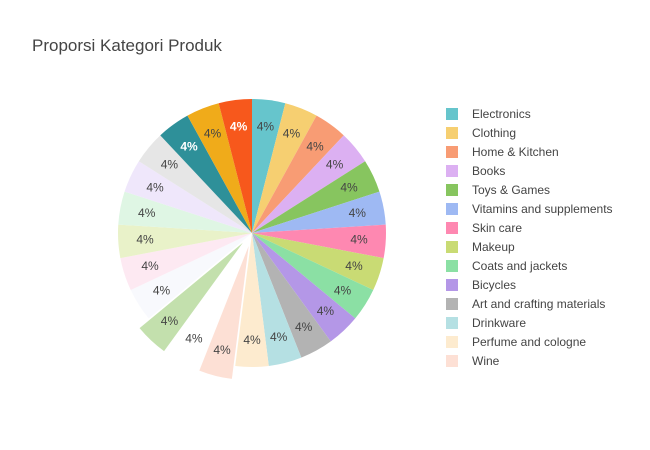  Describe the element at coordinates (499, 323) in the screenshot. I see `legend-label: Drinkware` at that location.